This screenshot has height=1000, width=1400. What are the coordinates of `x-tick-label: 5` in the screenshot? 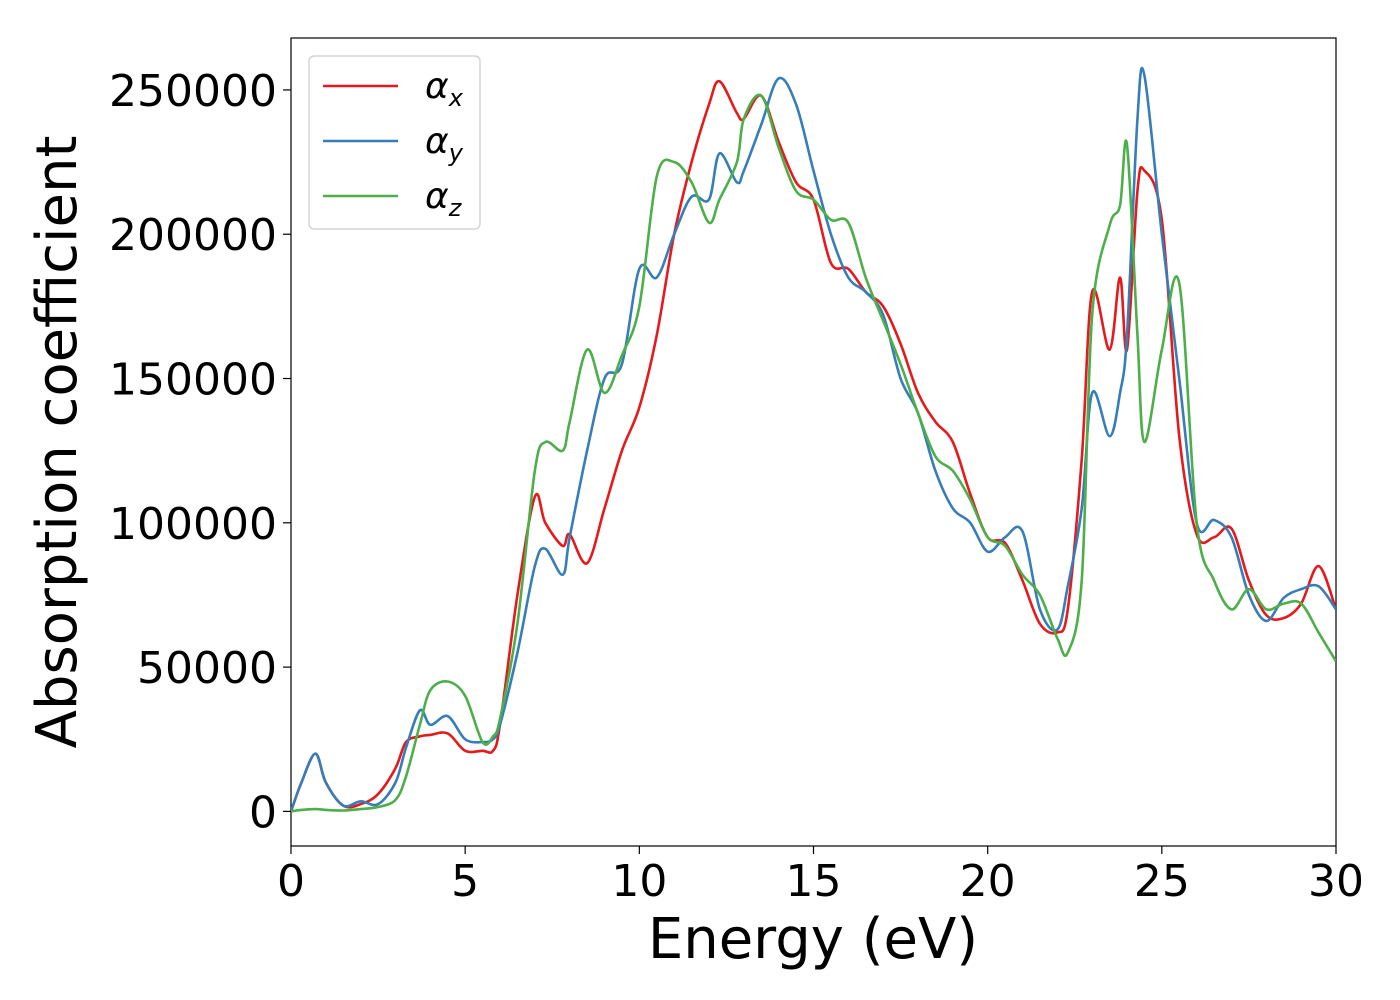 It's located at (465, 881).